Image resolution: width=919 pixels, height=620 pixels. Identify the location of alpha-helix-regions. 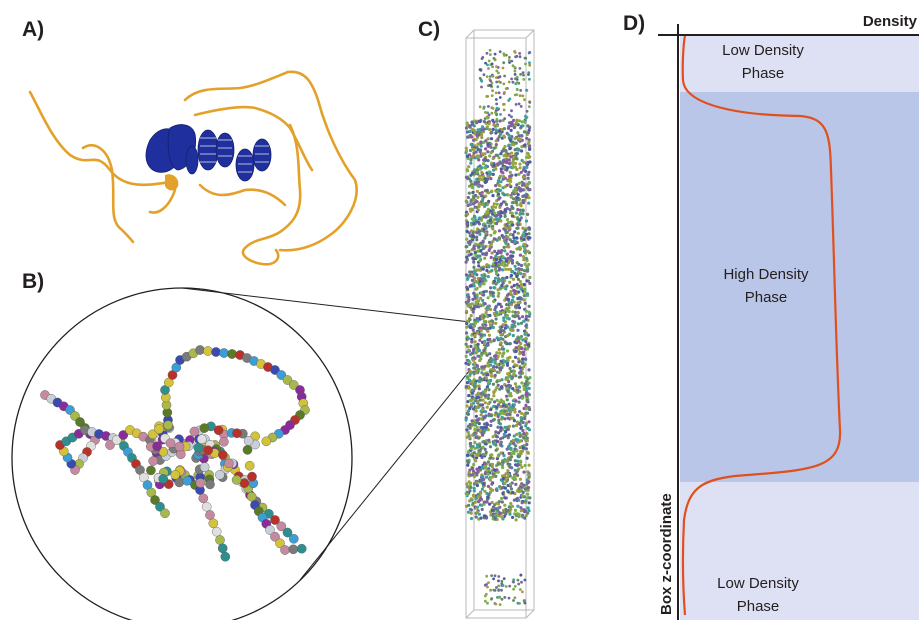
(208, 153).